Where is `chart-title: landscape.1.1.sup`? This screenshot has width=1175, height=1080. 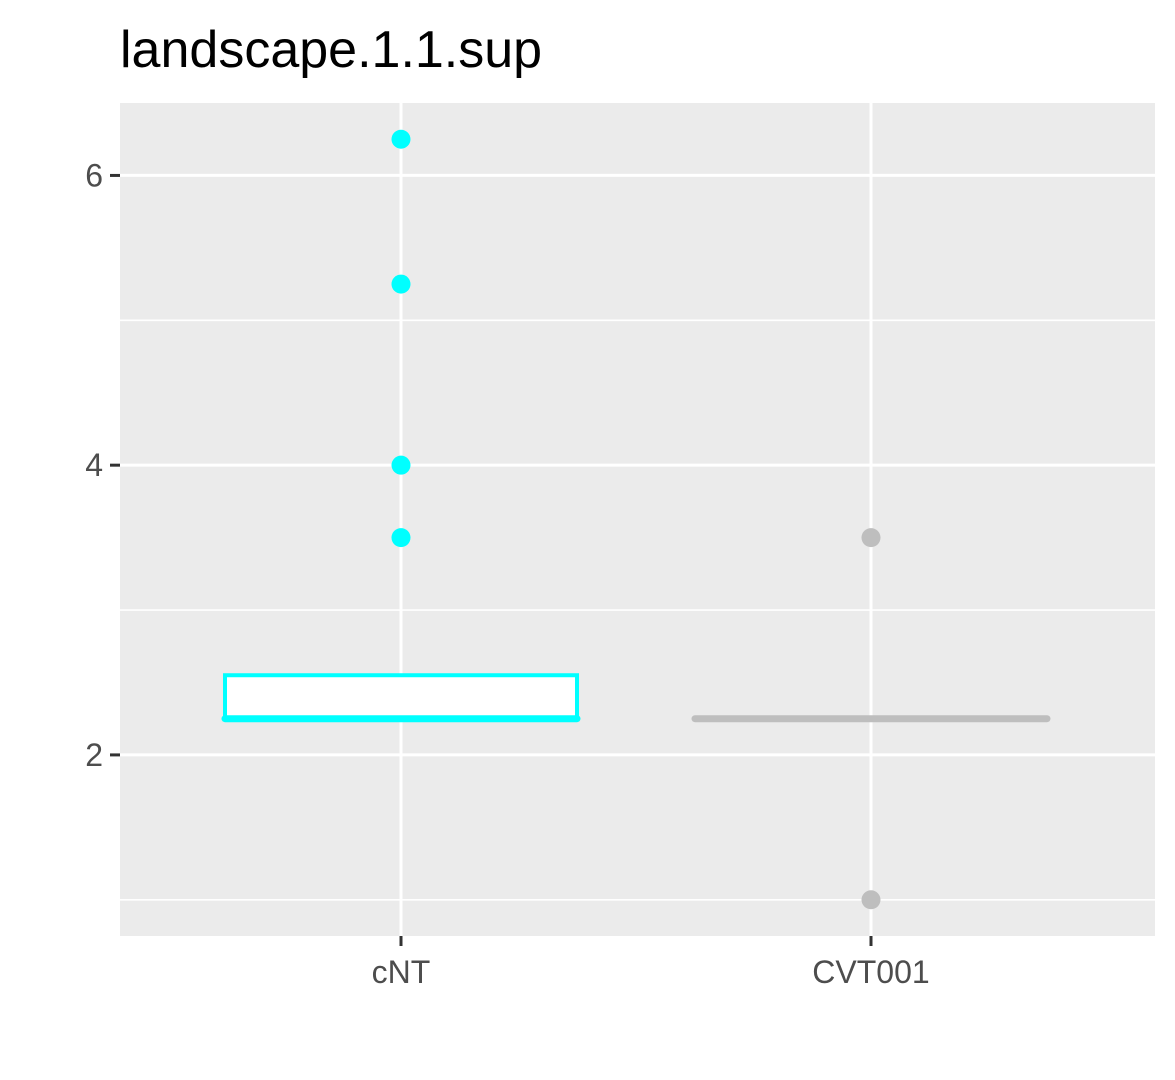 chart-title: landscape.1.1.sup is located at coordinates (331, 50).